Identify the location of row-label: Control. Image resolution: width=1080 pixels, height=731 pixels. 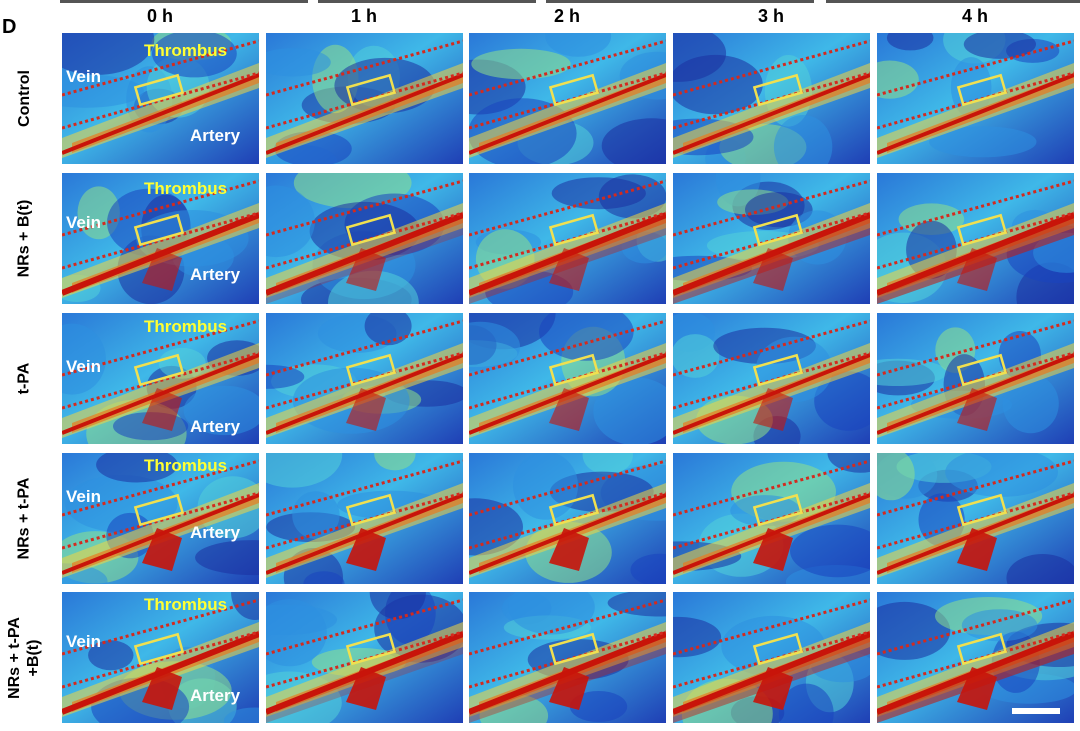
(24, 98).